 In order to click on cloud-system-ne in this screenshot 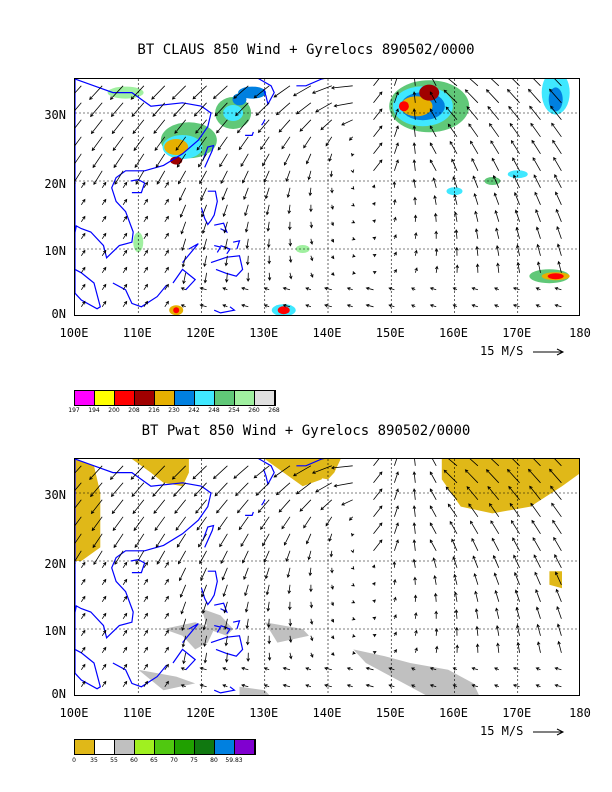, I will do `click(416, 106)`.